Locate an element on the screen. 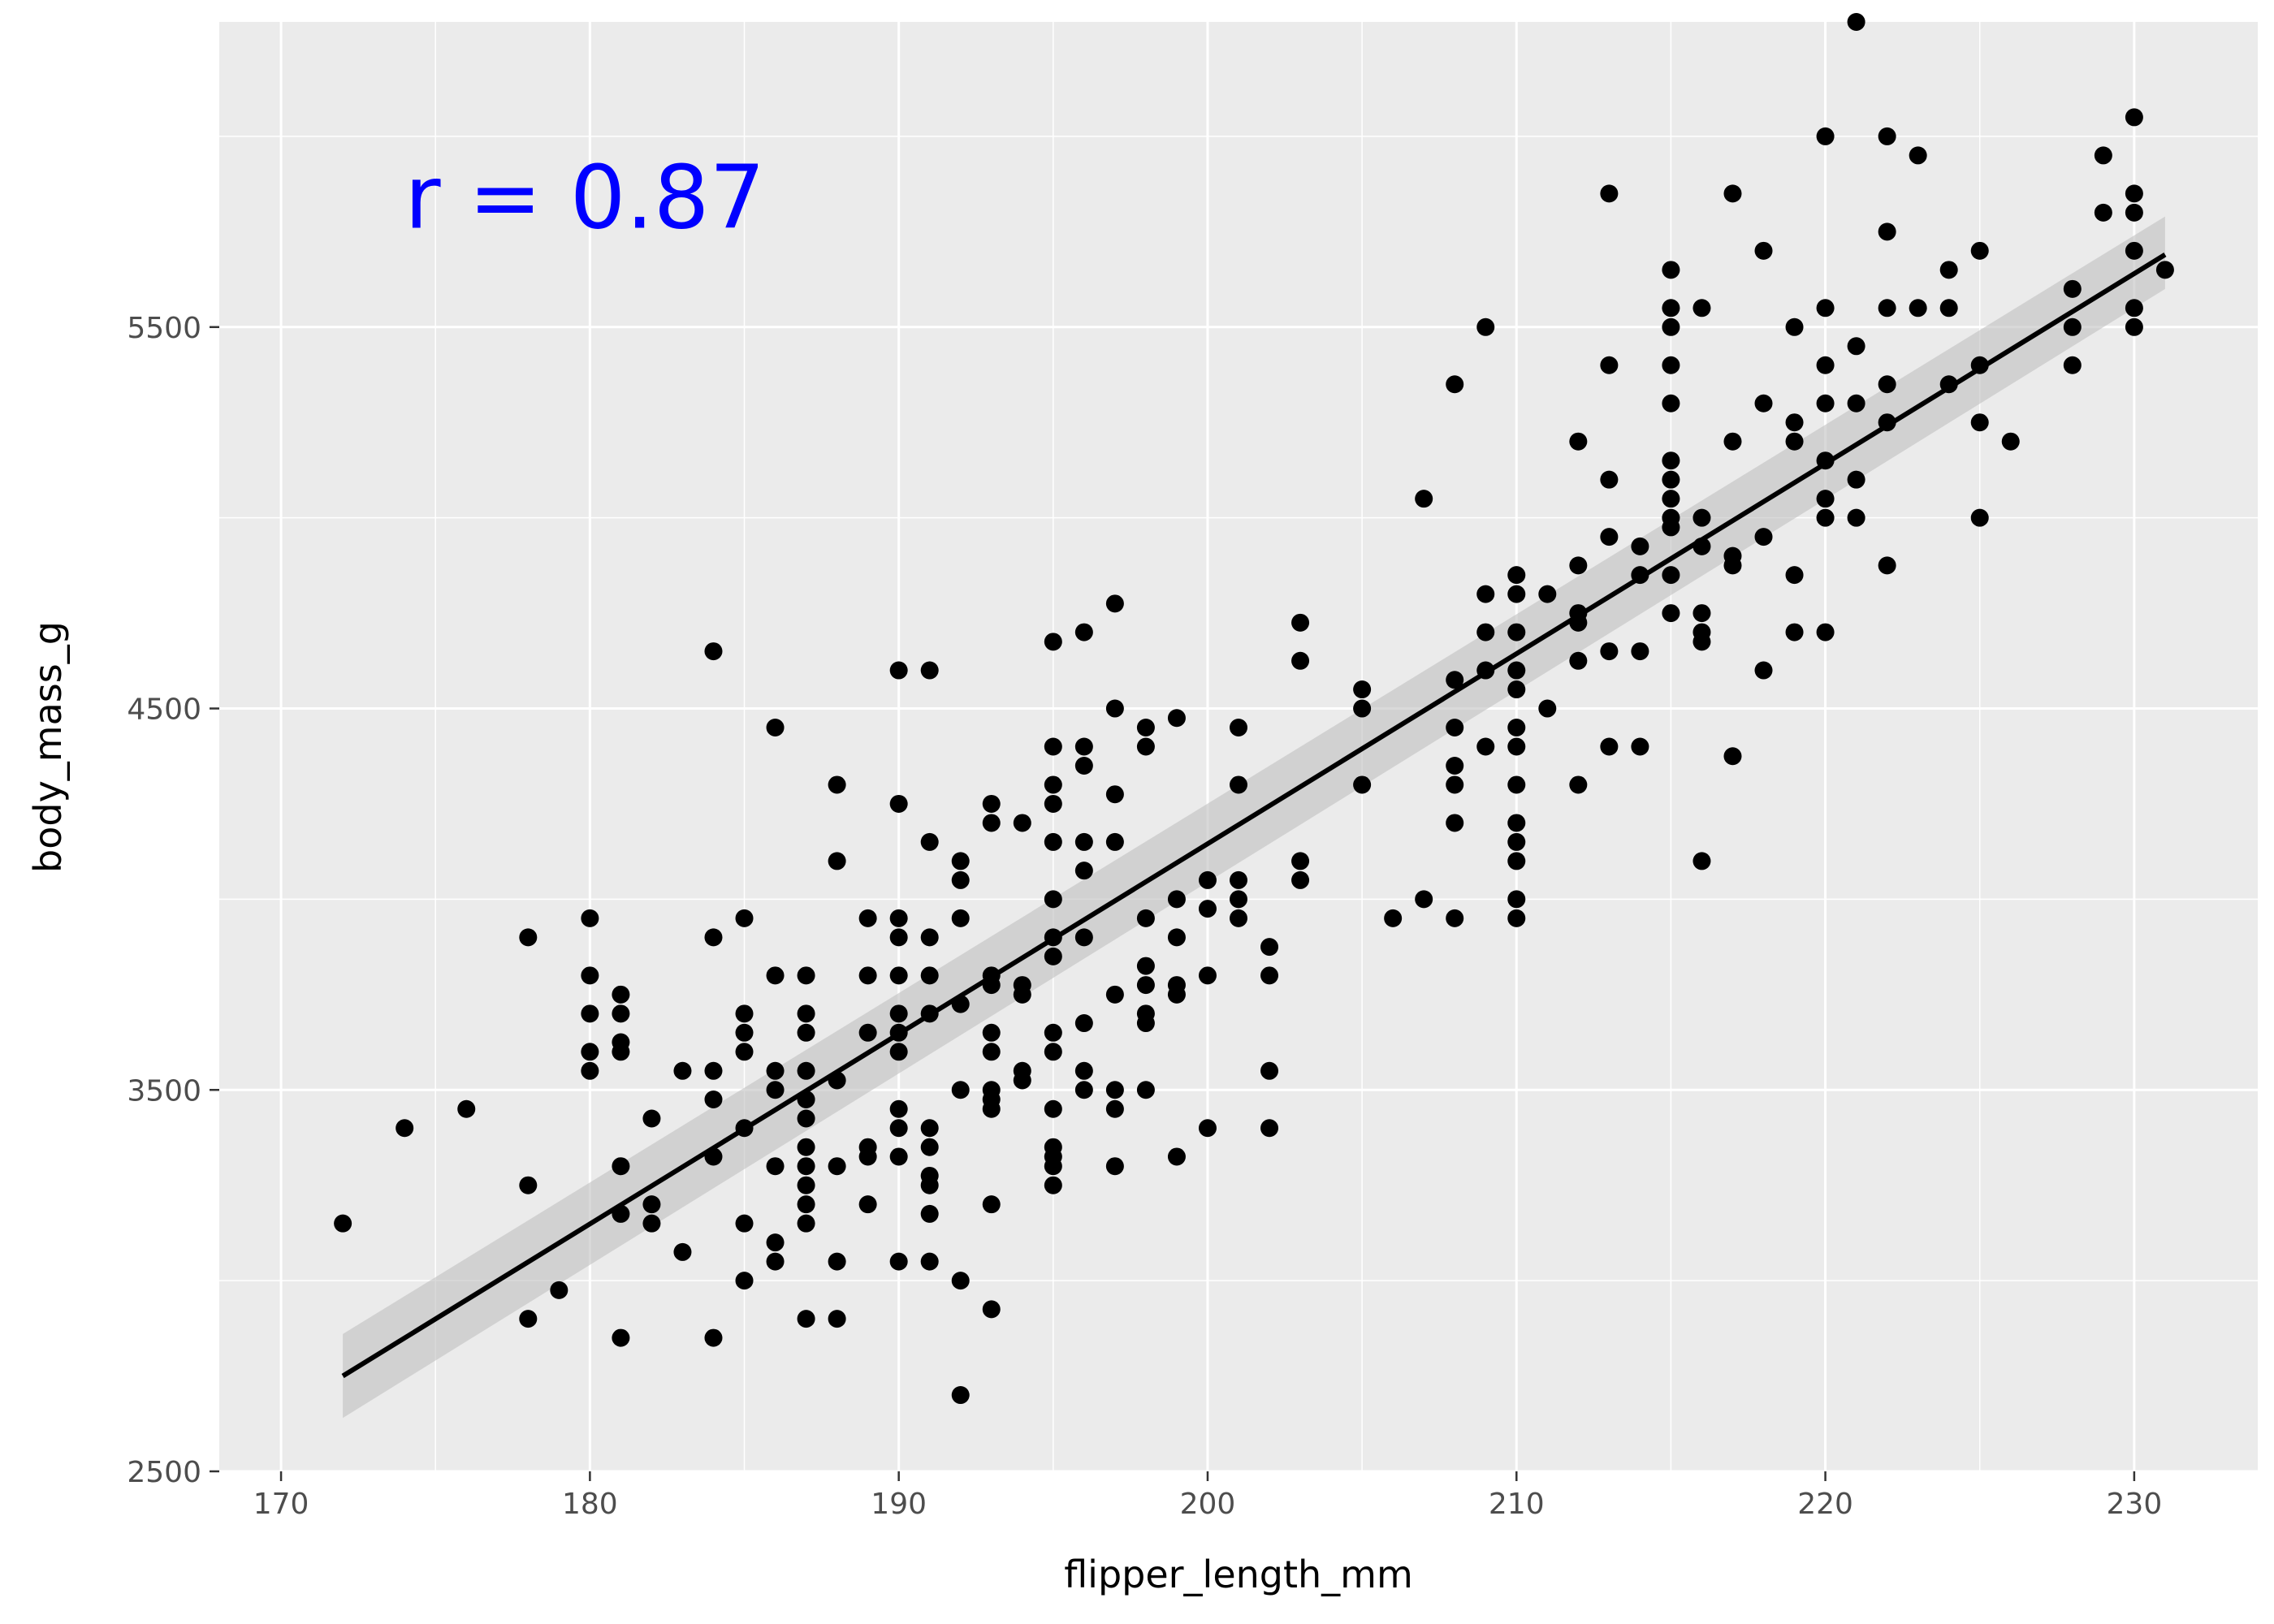 This screenshot has width=2274, height=1624. x-tick-label: 210 is located at coordinates (1517, 1505).